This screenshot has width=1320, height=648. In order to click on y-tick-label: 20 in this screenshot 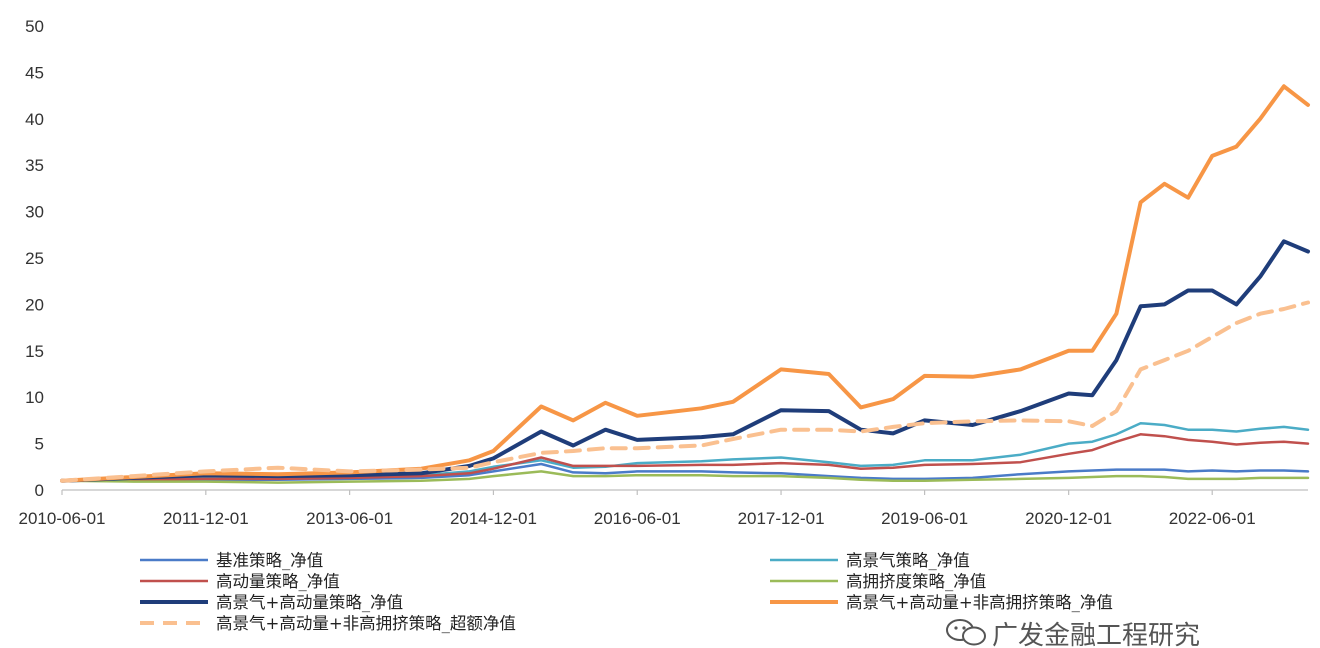, I will do `click(34, 304)`.